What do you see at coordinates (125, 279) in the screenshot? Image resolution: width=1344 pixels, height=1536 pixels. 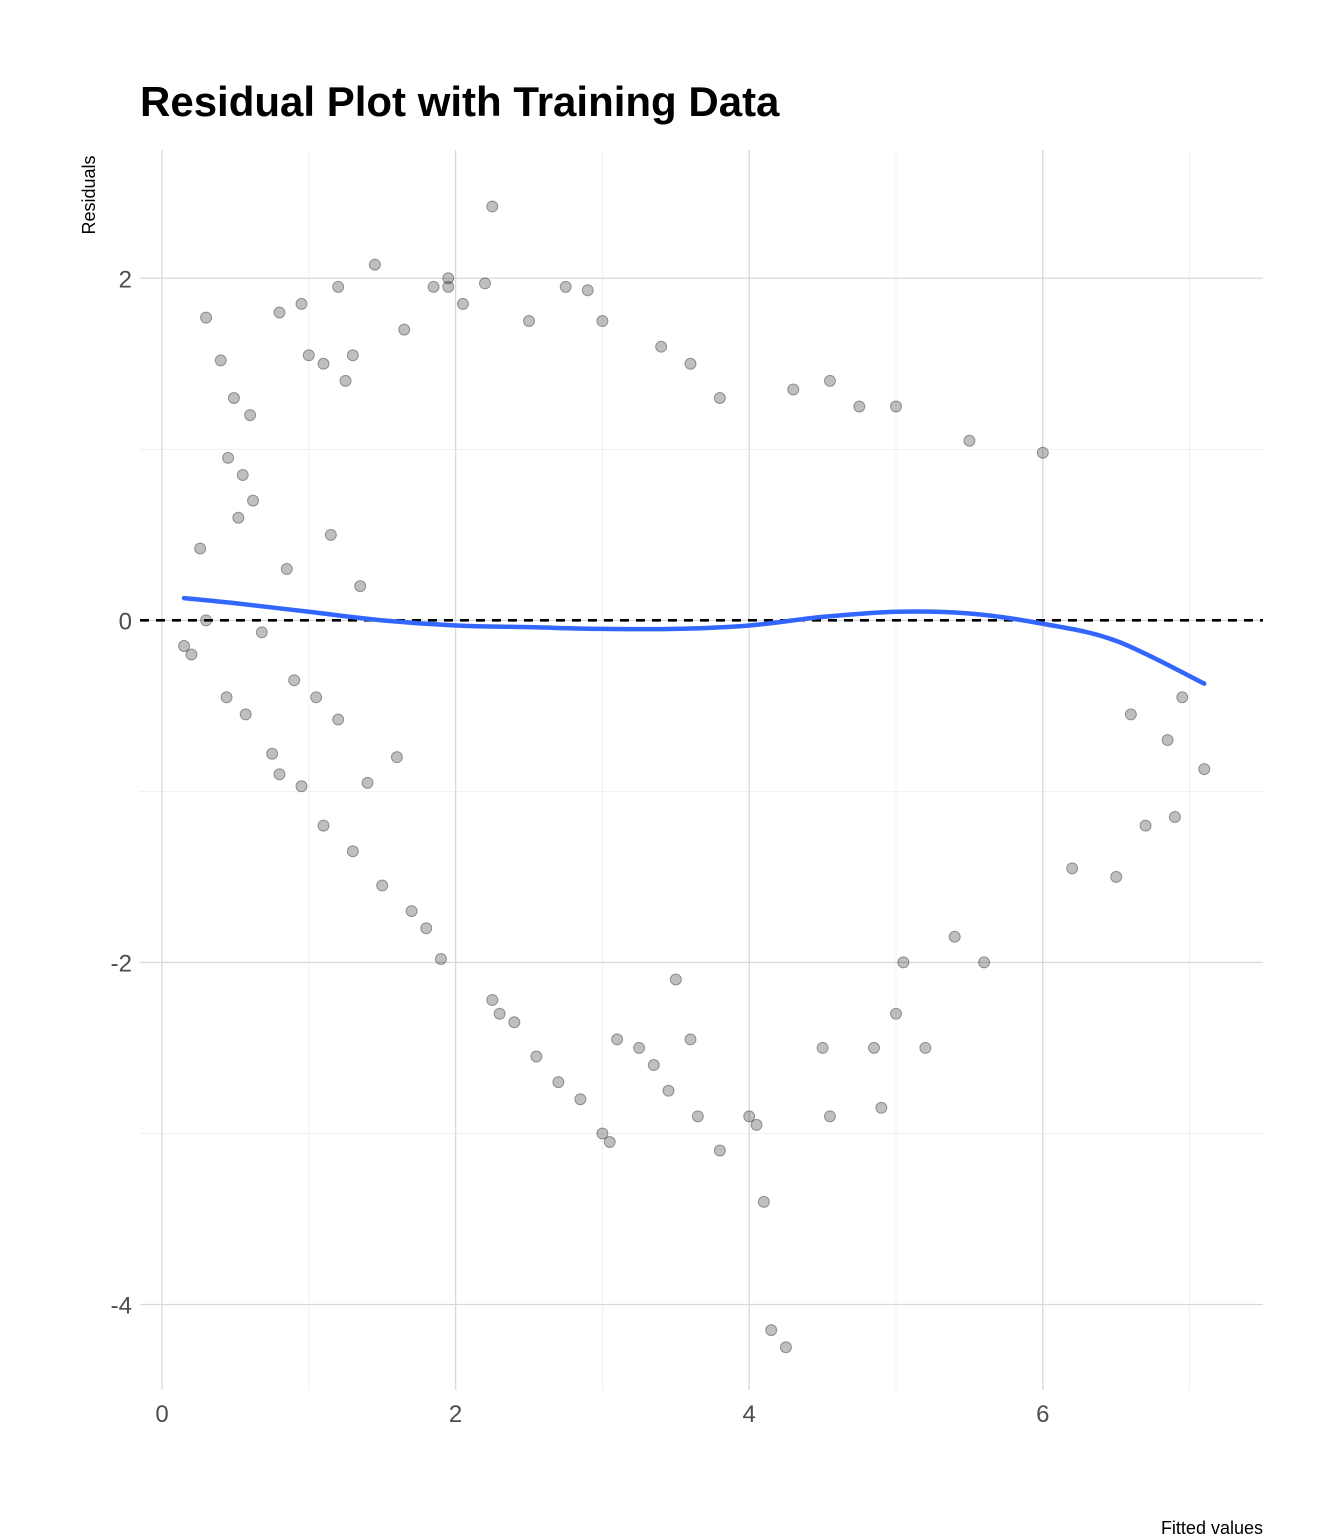 I see `y-tick-label: 2` at bounding box center [125, 279].